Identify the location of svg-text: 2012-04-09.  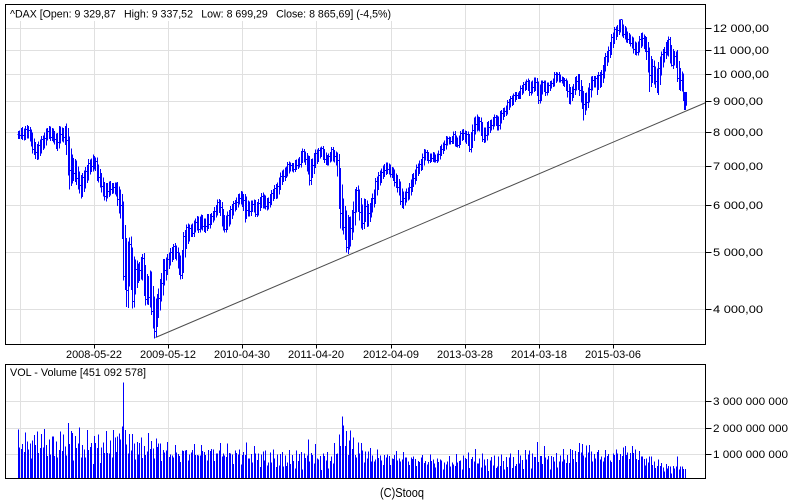
(391, 355).